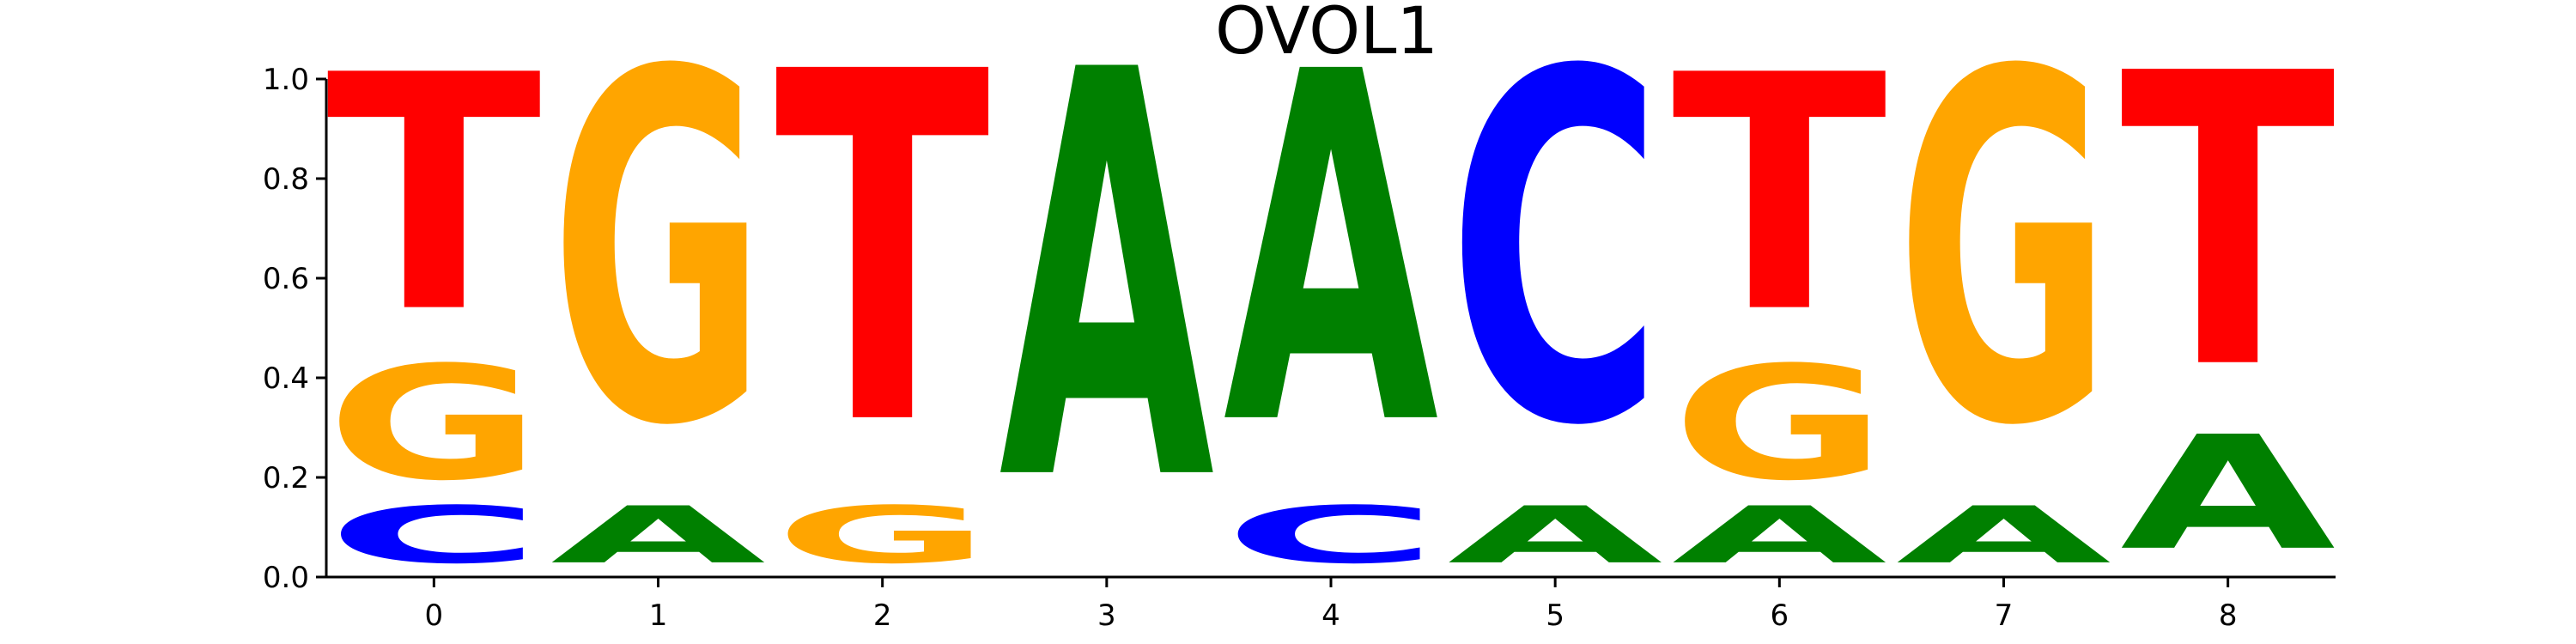 This screenshot has width=2576, height=644. What do you see at coordinates (882, 616) in the screenshot?
I see `x-tick-label: 2` at bounding box center [882, 616].